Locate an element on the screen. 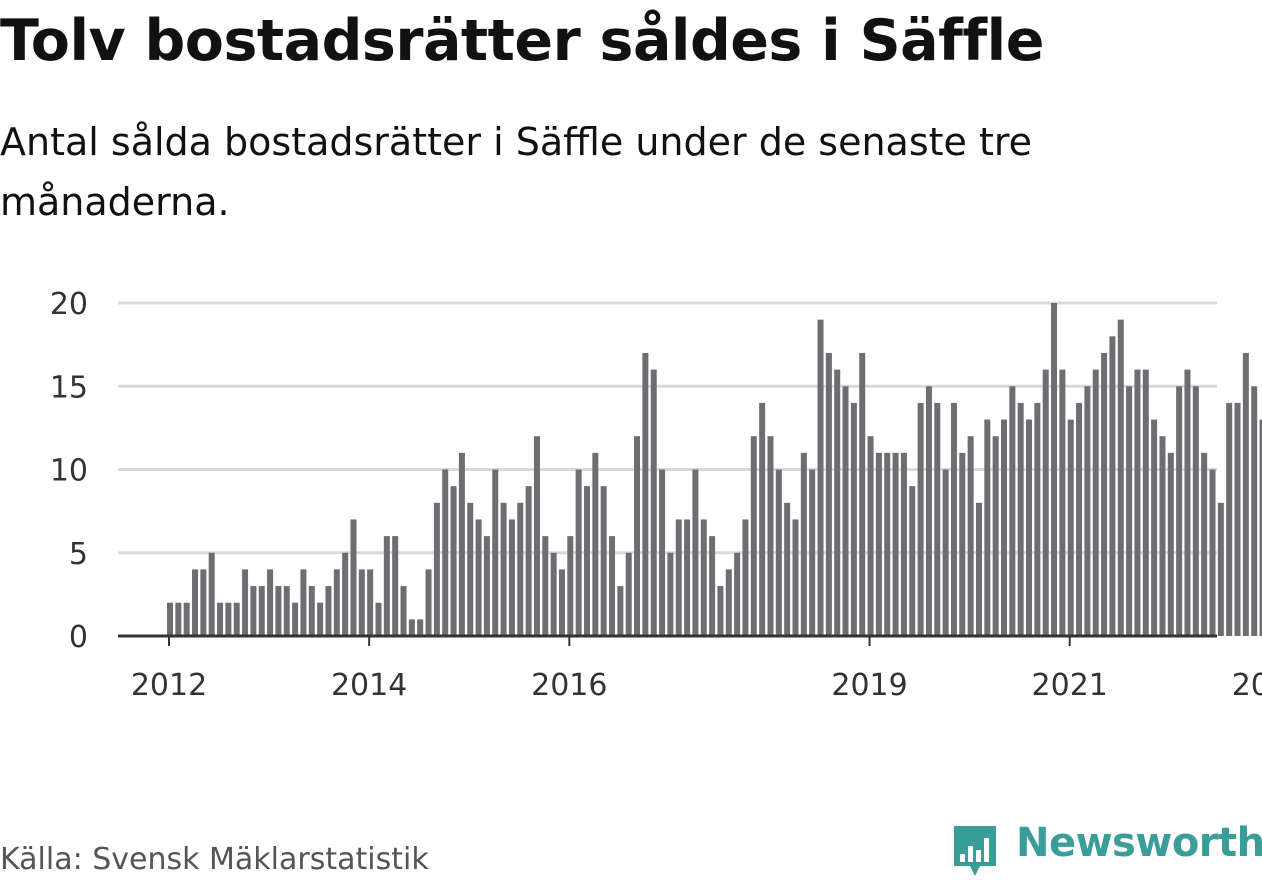 This screenshot has width=1262, height=880. x-tick-label-2021: 2021 is located at coordinates (1070, 685).